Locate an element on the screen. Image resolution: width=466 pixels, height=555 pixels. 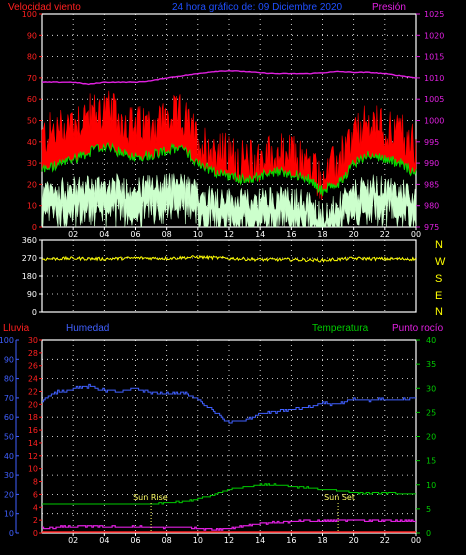
rain-y-tick: 22 is located at coordinates (33, 391).